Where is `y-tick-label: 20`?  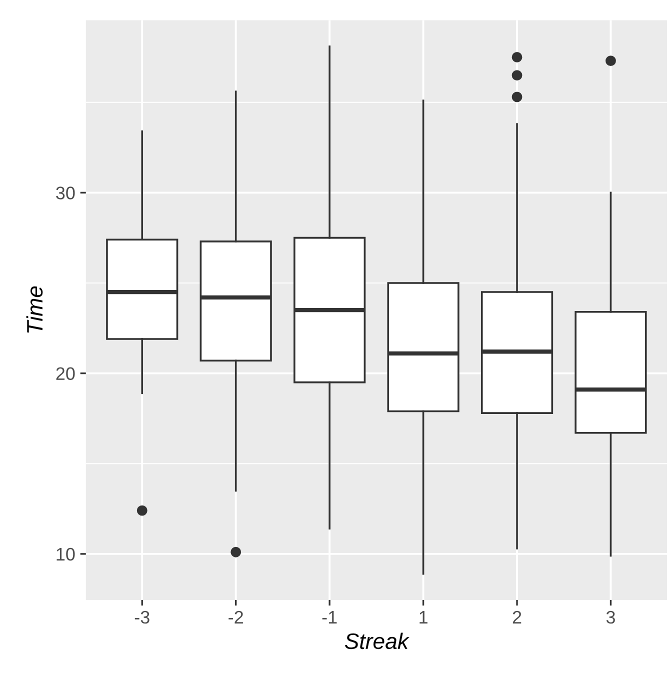 y-tick-label: 20 is located at coordinates (65, 373).